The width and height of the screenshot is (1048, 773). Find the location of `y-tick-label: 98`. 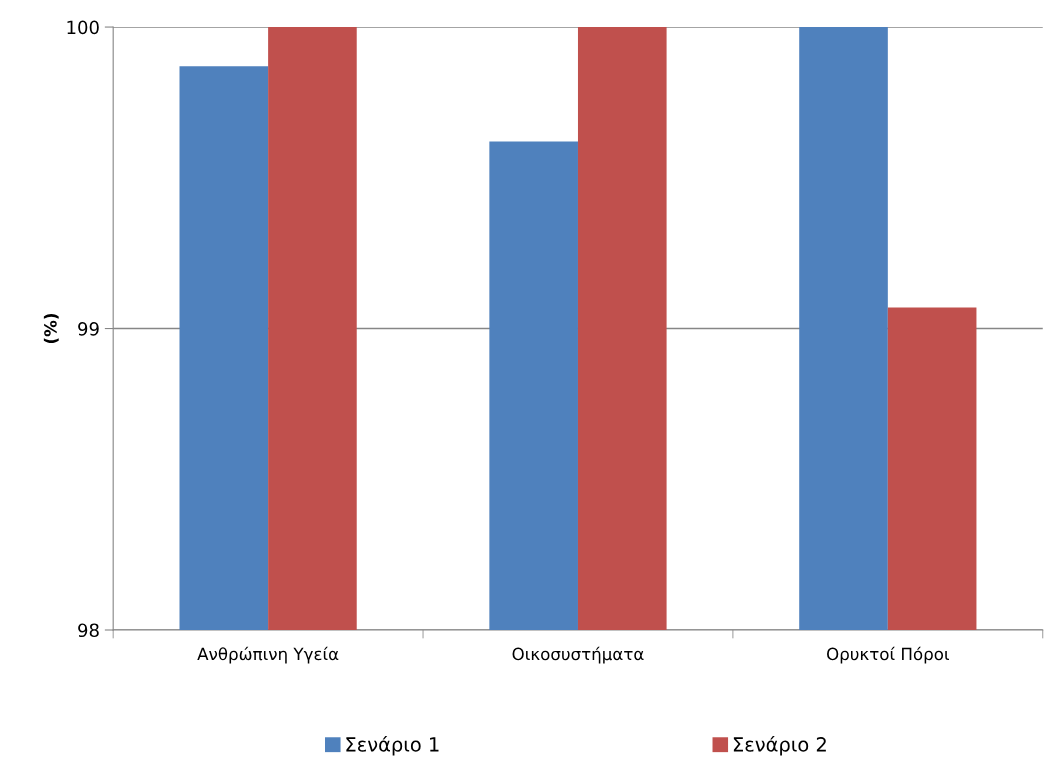

y-tick-label: 98 is located at coordinates (88, 630).